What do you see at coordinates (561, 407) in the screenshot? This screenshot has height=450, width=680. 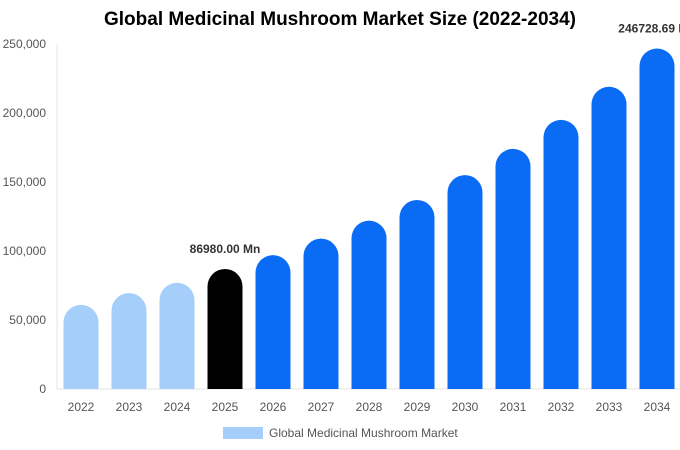 I see `x-tick-label: 2032` at bounding box center [561, 407].